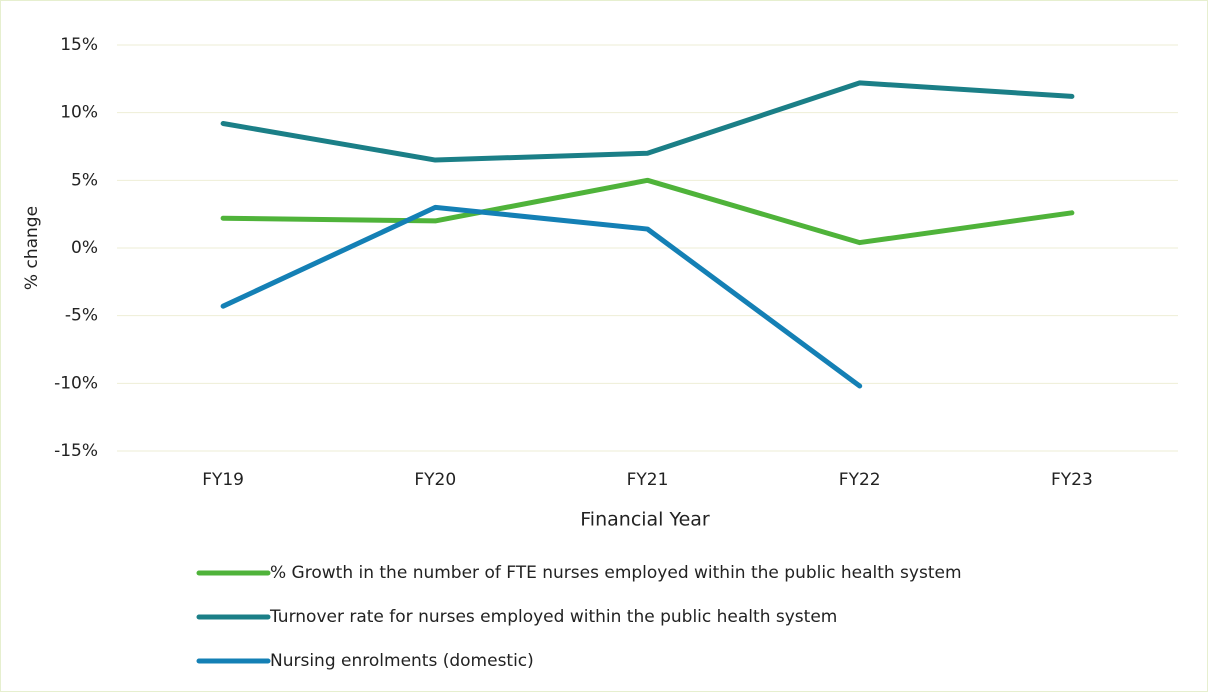  What do you see at coordinates (81, 316) in the screenshot?
I see `y-tick-label: -5%` at bounding box center [81, 316].